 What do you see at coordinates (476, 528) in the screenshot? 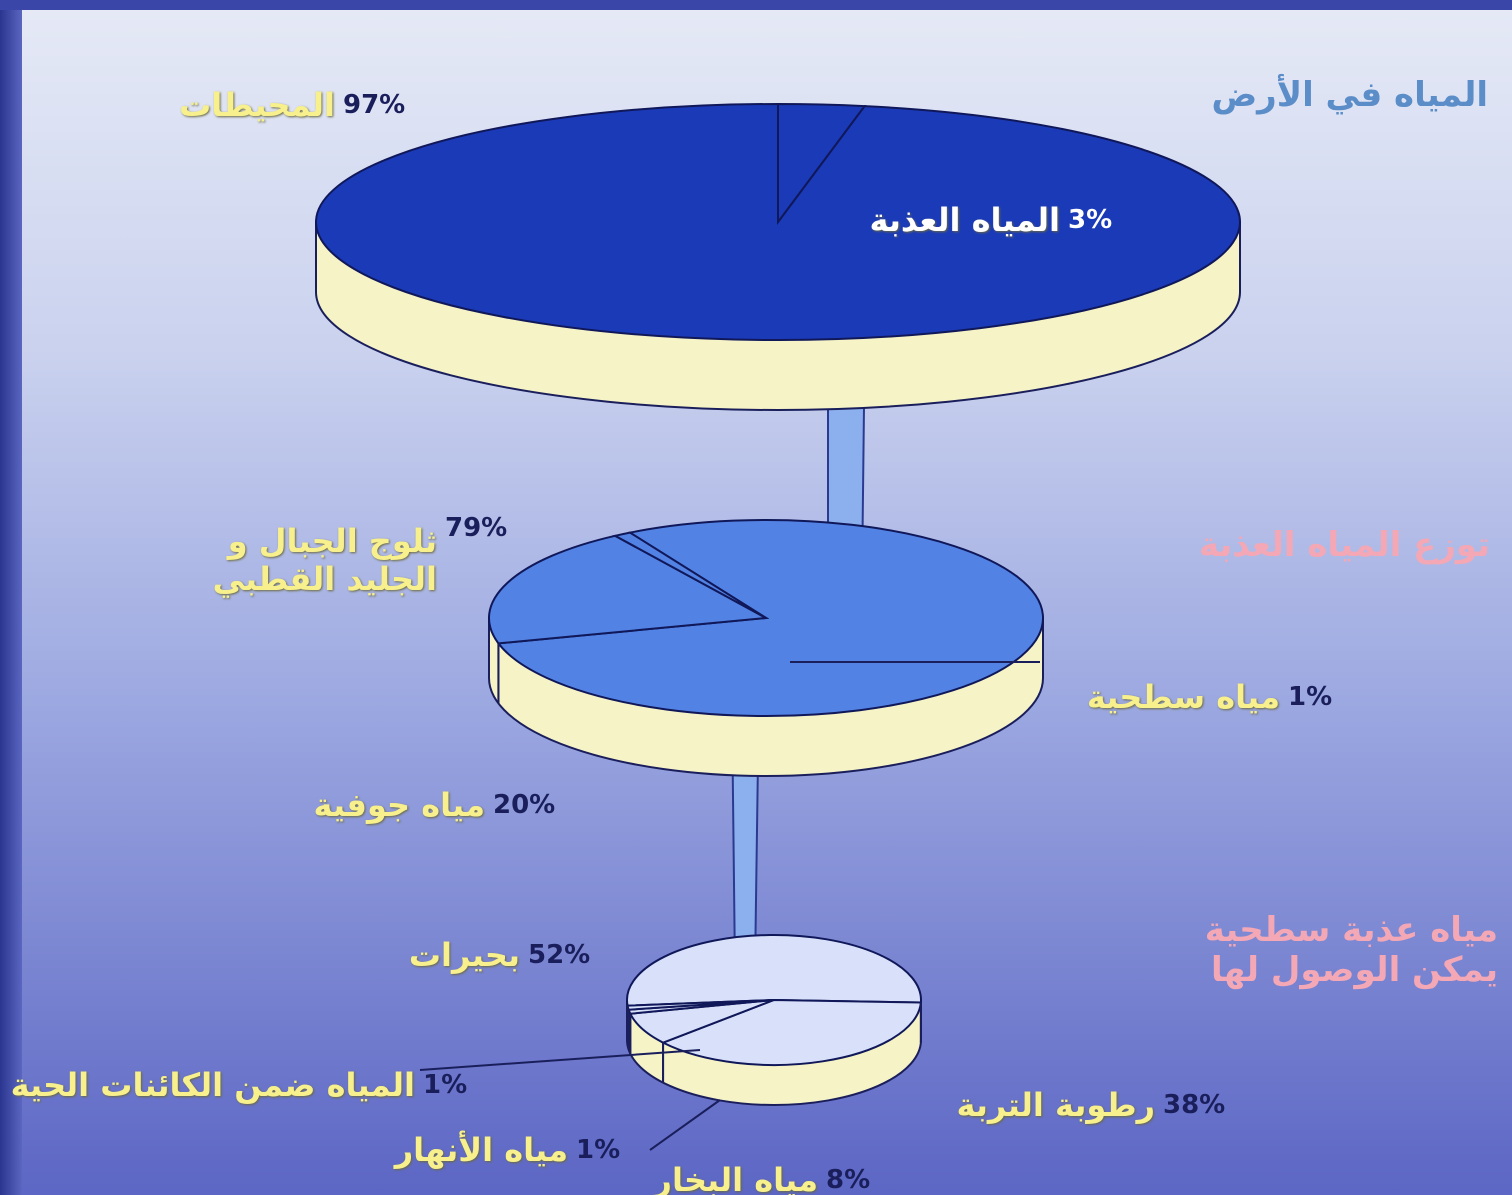
I see `value-label: 79%` at bounding box center [476, 528].